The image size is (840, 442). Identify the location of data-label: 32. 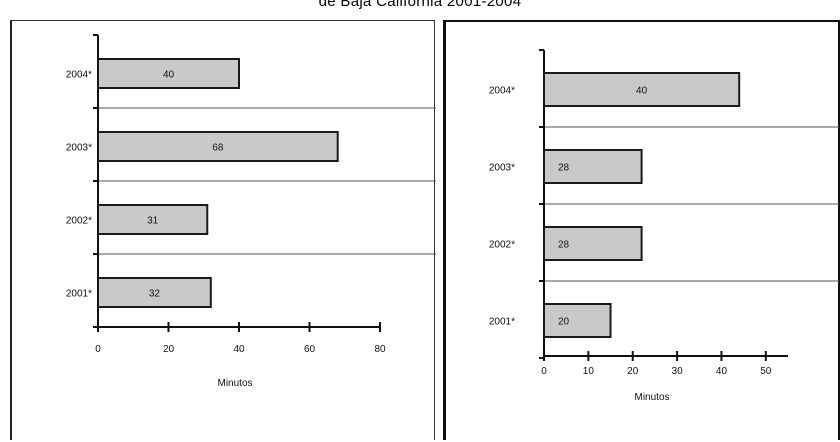
(155, 294).